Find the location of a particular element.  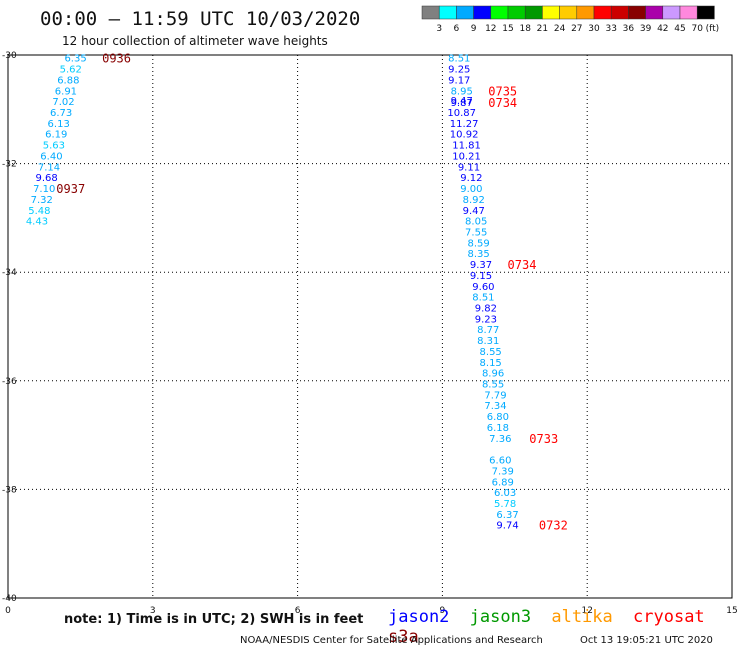

satellite-jason2: jason2 is located at coordinates (419, 617).